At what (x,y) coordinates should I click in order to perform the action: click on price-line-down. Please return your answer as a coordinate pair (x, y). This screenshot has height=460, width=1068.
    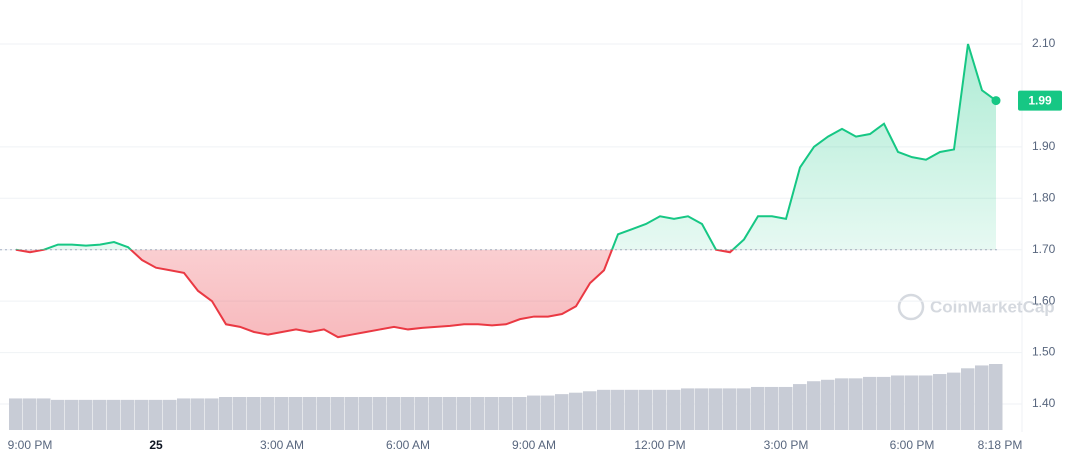
    Looking at the image, I should click on (375, 294).